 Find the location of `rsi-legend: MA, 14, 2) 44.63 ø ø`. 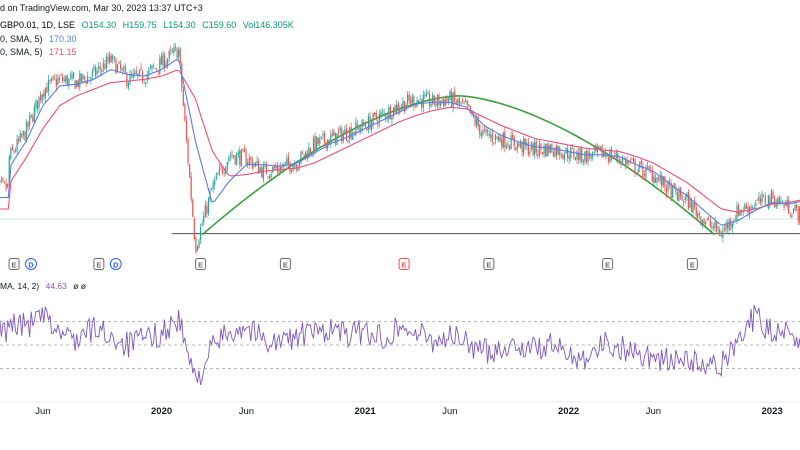

rsi-legend: MA, 14, 2) 44.63 ø ø is located at coordinates (45, 286).